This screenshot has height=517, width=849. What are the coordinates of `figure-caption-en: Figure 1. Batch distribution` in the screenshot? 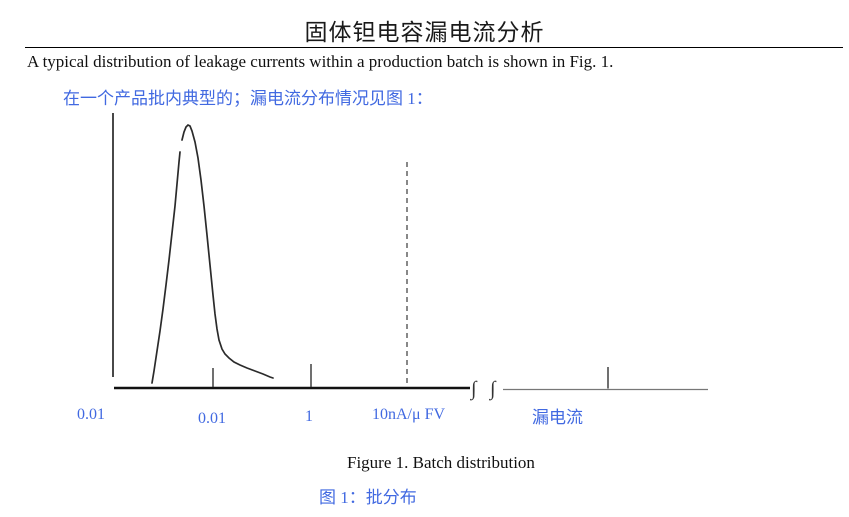 It's located at (441, 462).